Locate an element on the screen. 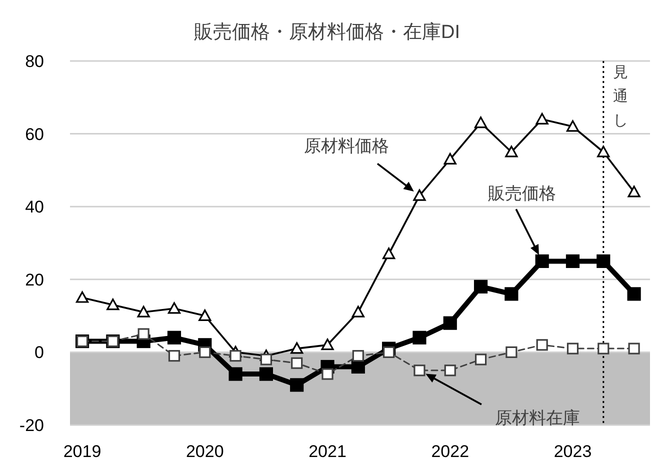  y-tick-label: 20 is located at coordinates (34, 280).